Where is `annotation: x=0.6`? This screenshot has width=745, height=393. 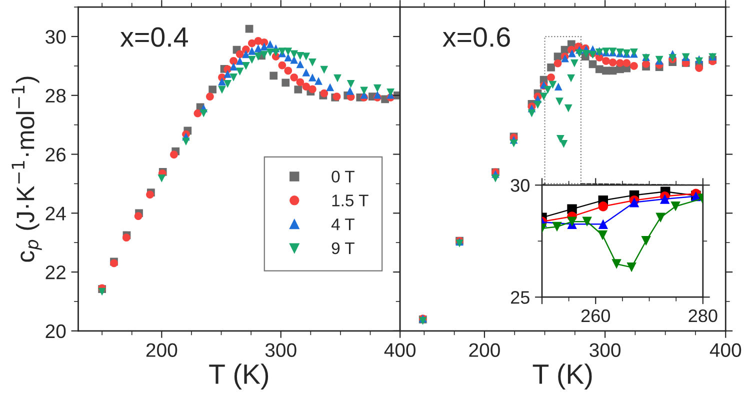
annotation: x=0.6 is located at coordinates (476, 37).